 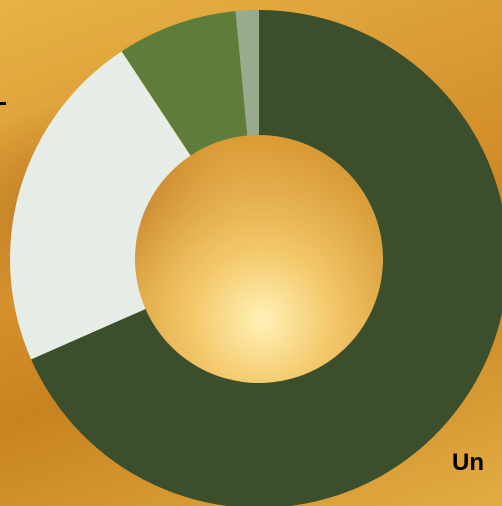 I want to click on label-leader-line, so click(x=3, y=103).